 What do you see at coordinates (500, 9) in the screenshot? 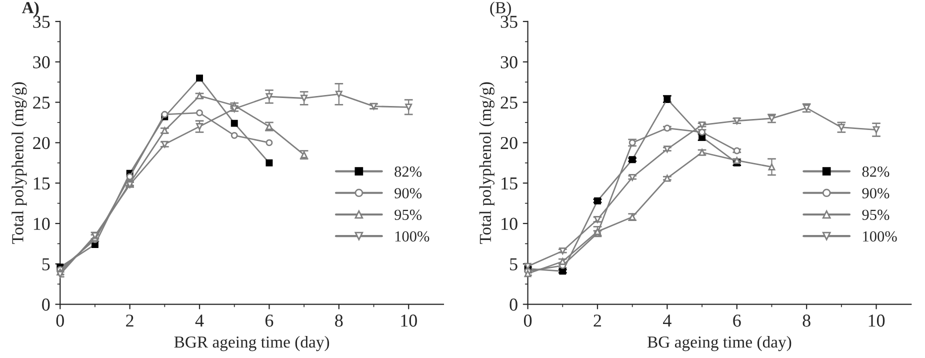
I see `chart-title: (B)` at bounding box center [500, 9].